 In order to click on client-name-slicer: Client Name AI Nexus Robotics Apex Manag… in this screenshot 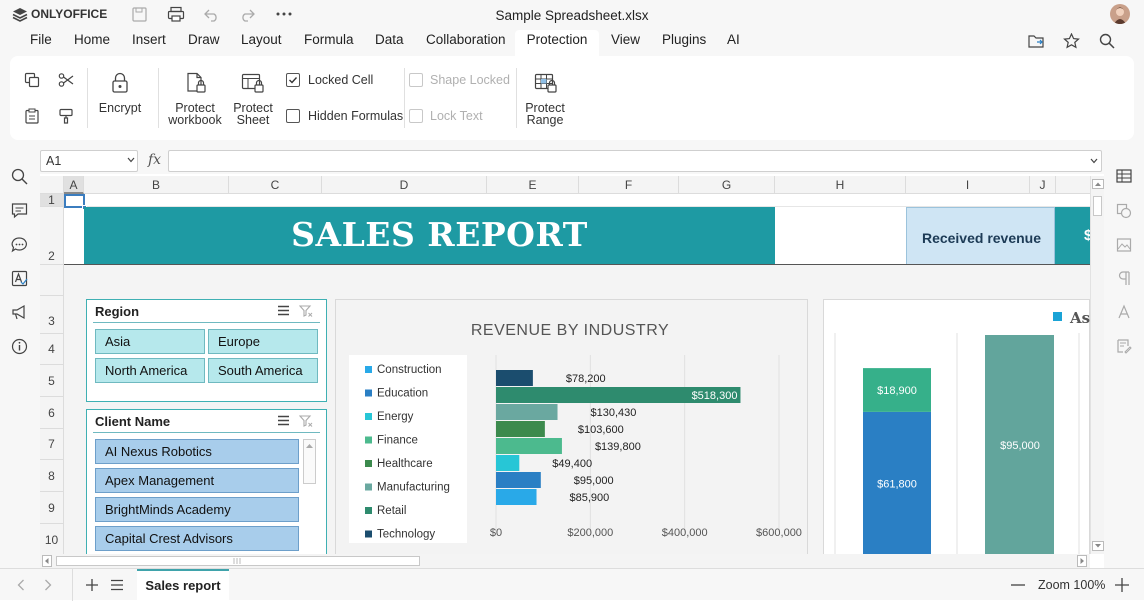, I will do `click(206, 481)`.